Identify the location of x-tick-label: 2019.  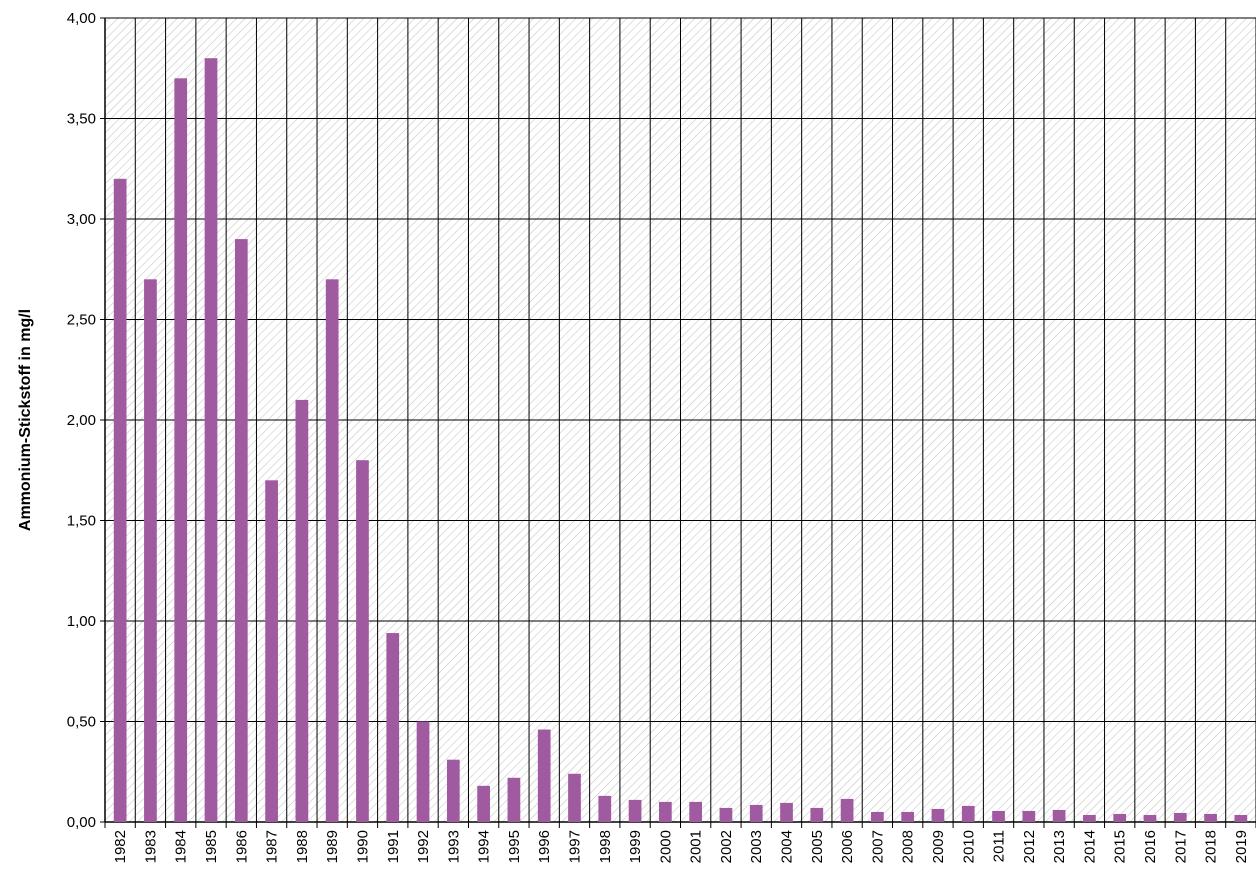
(1241, 846).